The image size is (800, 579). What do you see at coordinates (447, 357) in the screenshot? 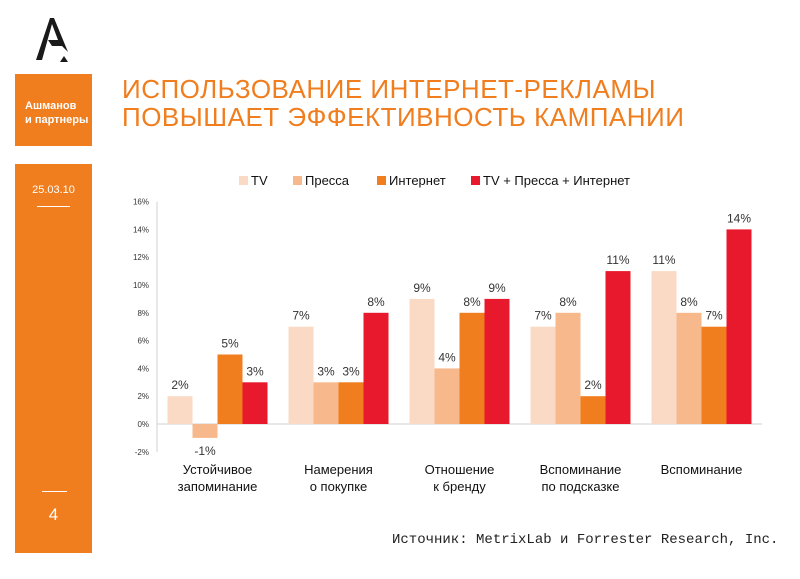
I see `data-label: 4%` at bounding box center [447, 357].